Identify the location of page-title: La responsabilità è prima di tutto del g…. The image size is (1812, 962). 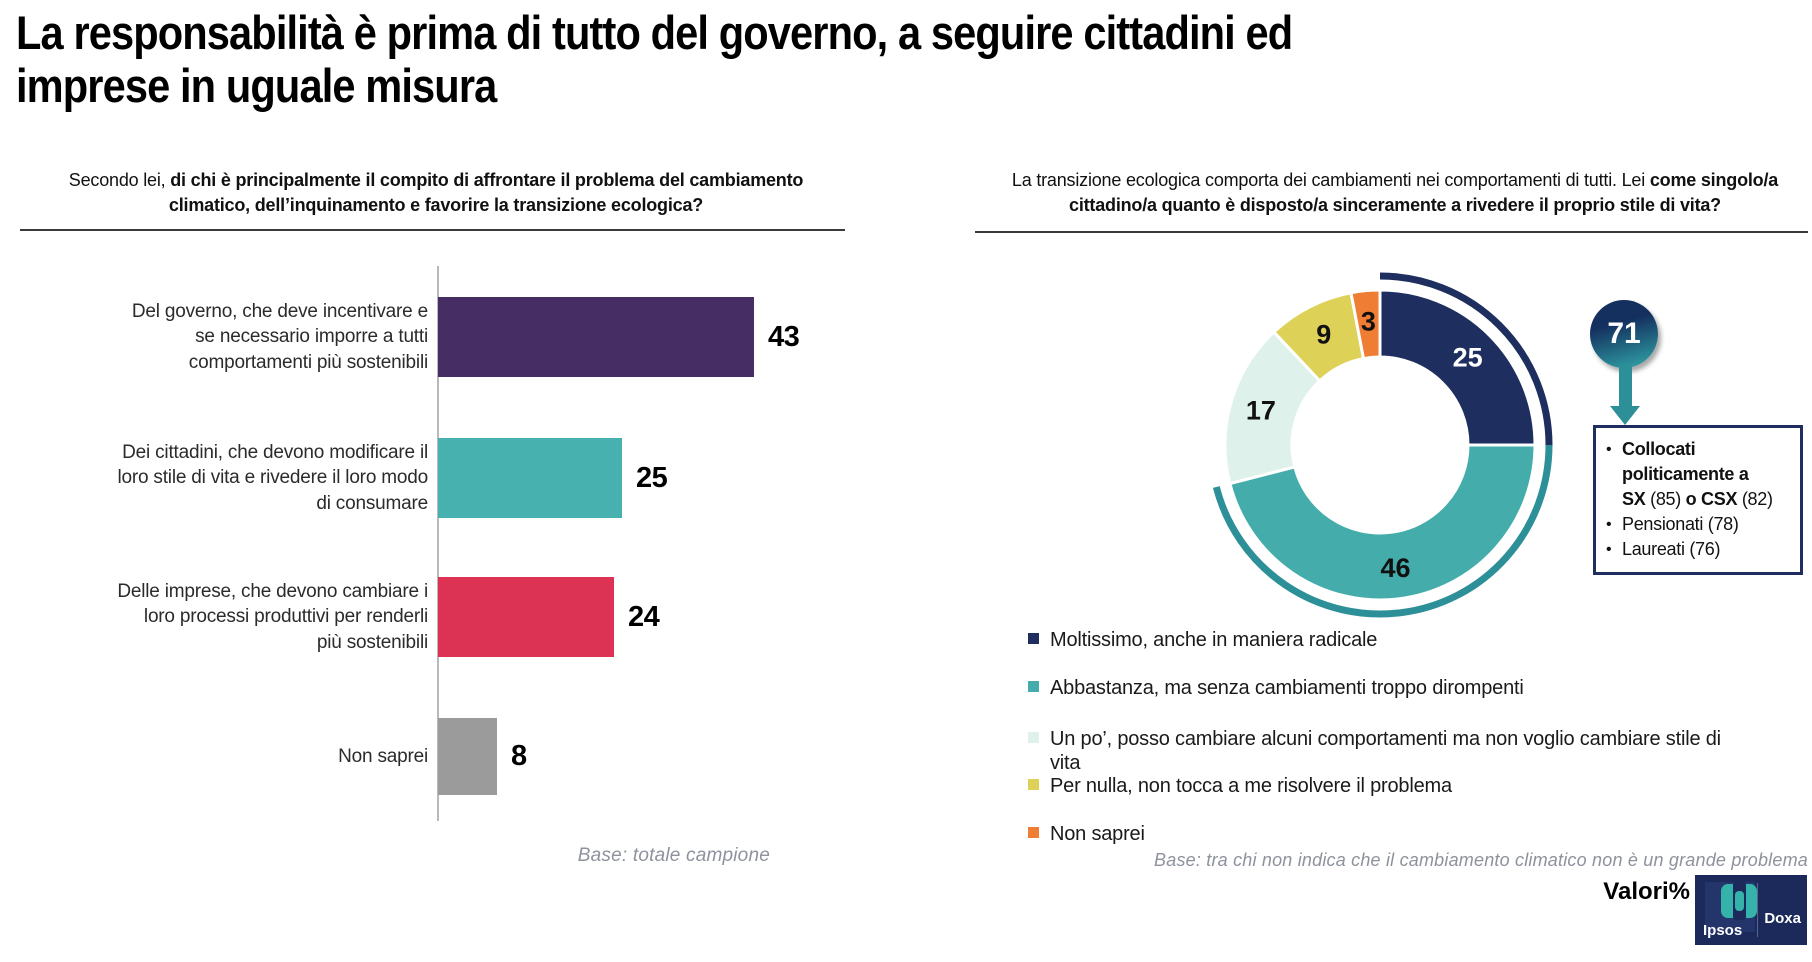
(654, 59).